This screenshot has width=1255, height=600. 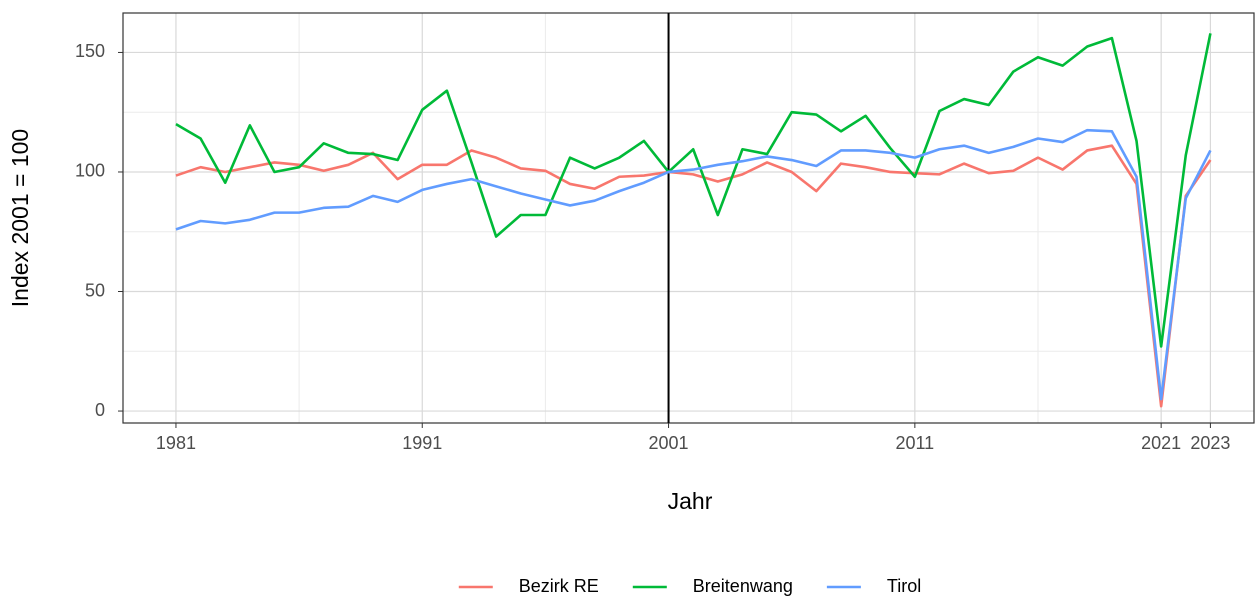 I want to click on legend-label: Tirol, so click(x=904, y=586).